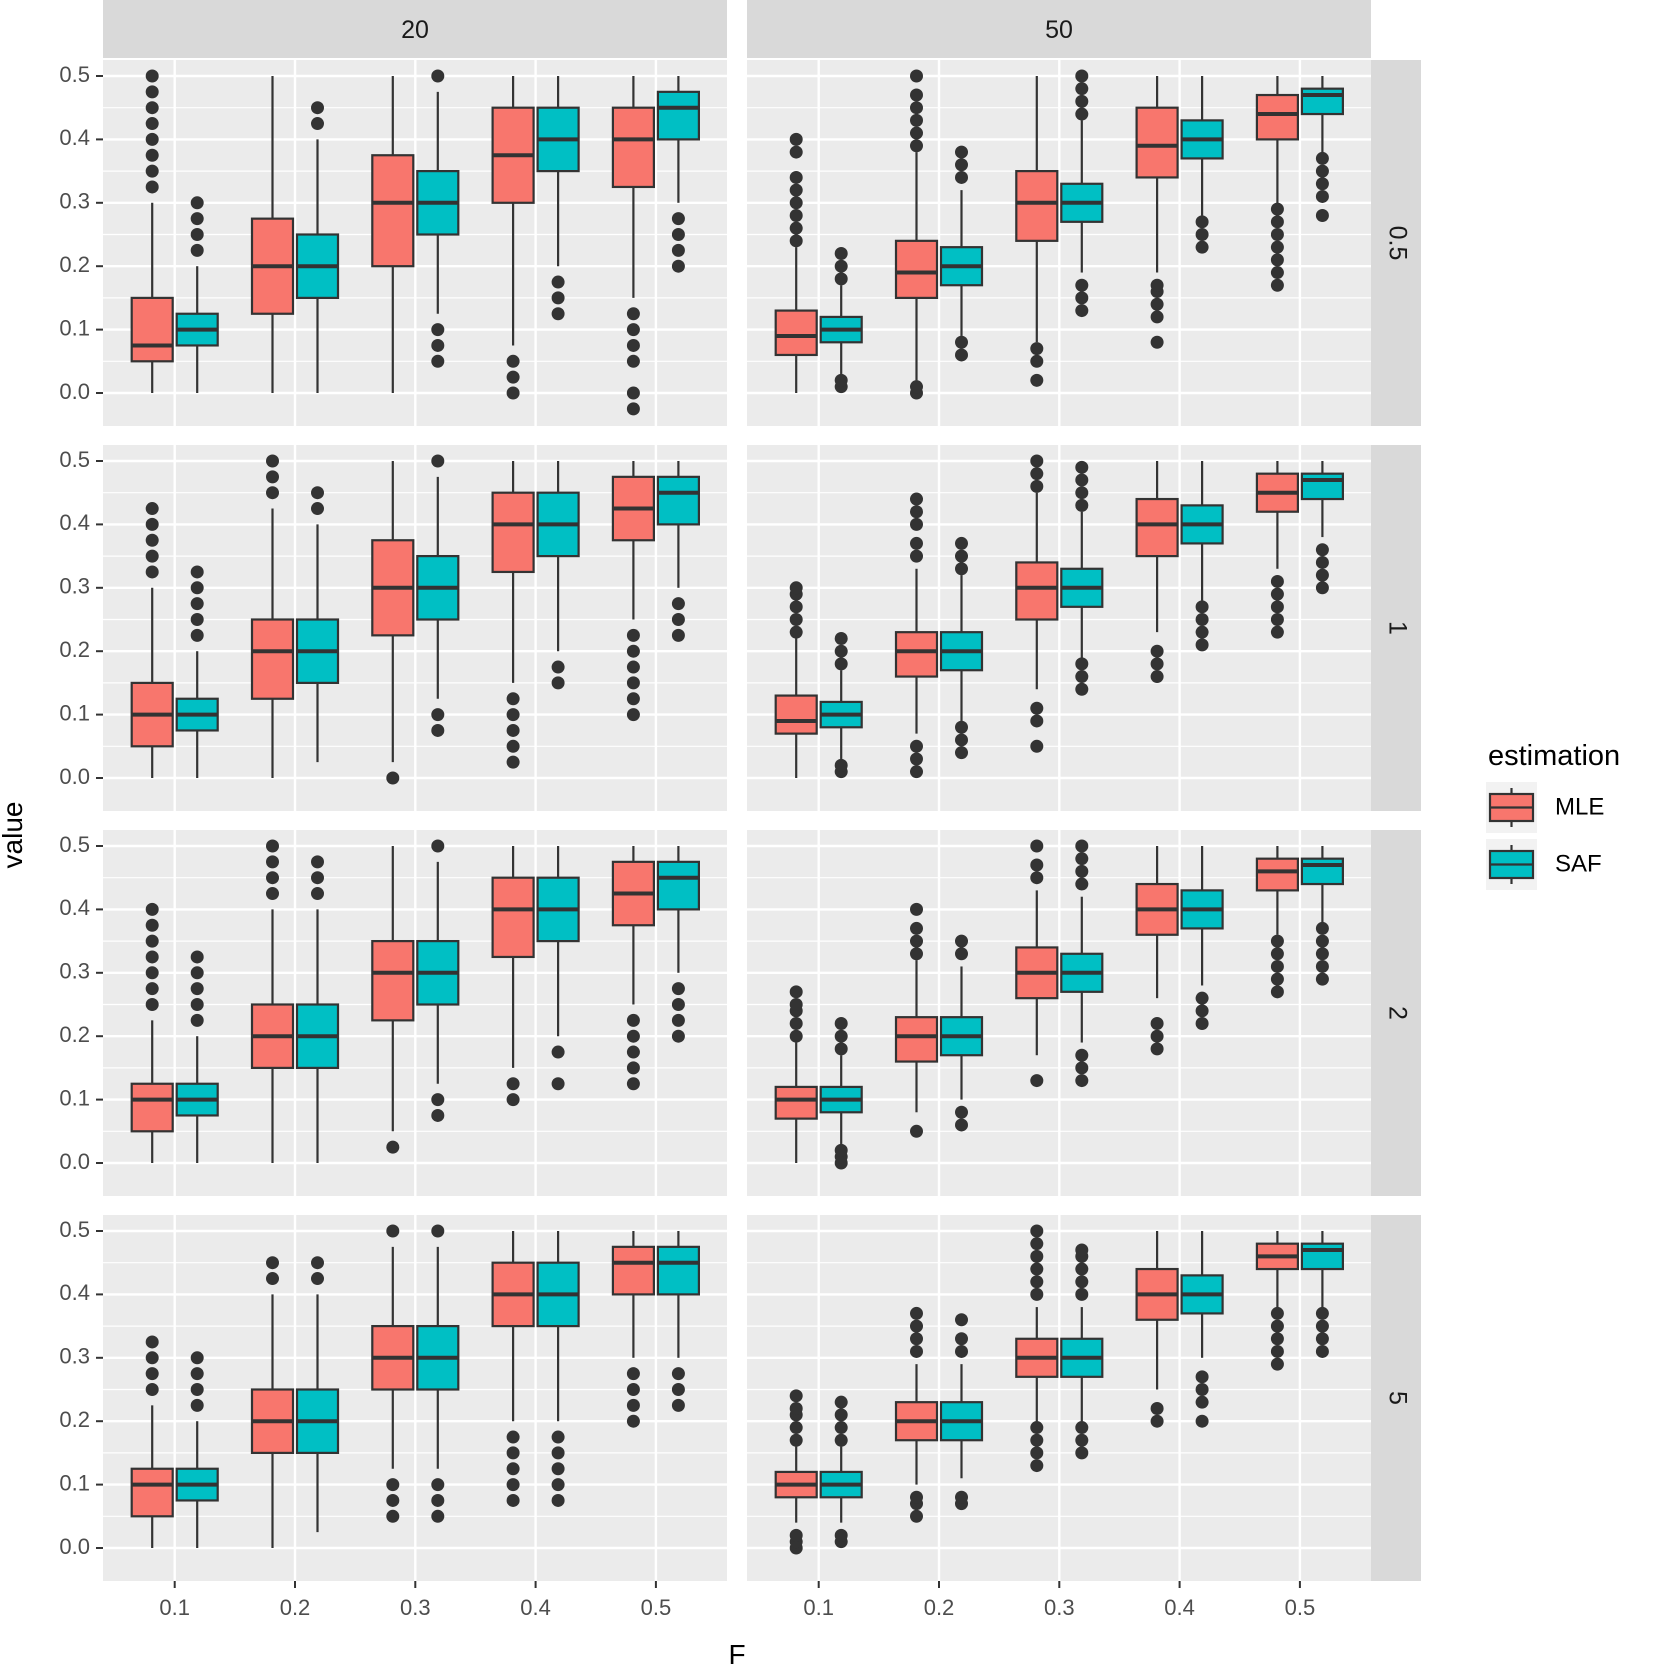  What do you see at coordinates (415, 30) in the screenshot?
I see `facet-strip-col-label: 20` at bounding box center [415, 30].